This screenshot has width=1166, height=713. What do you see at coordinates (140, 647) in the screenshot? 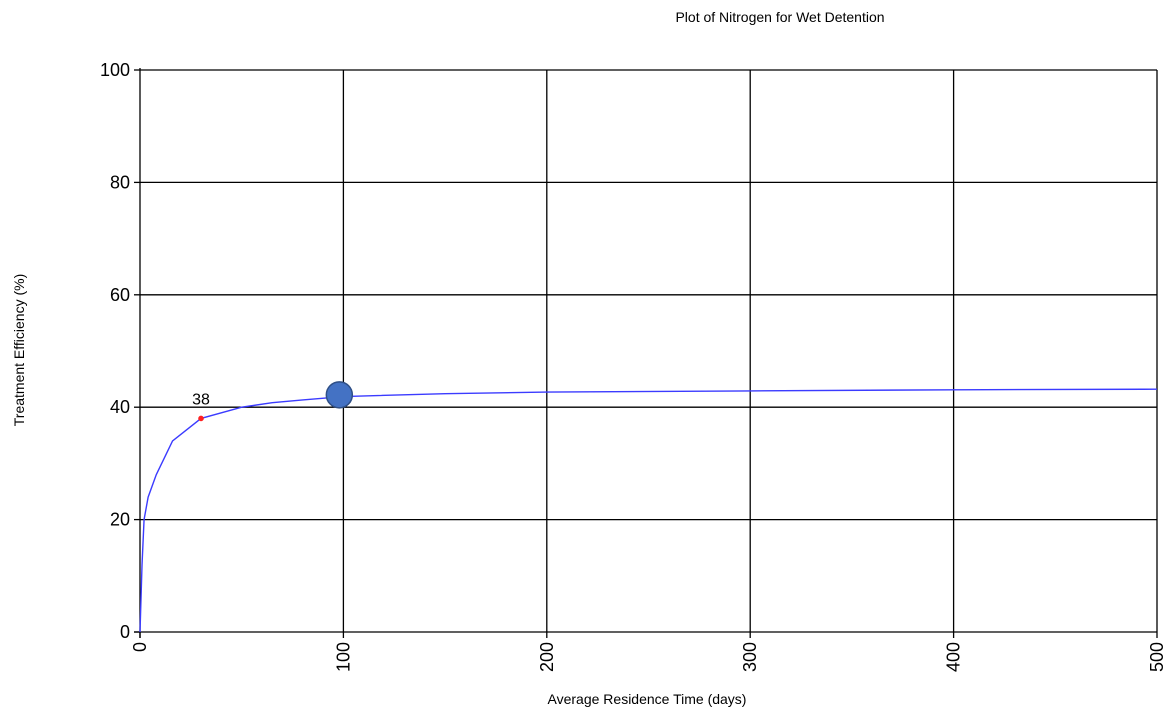
I see `x-tick-label: 0` at bounding box center [140, 647].